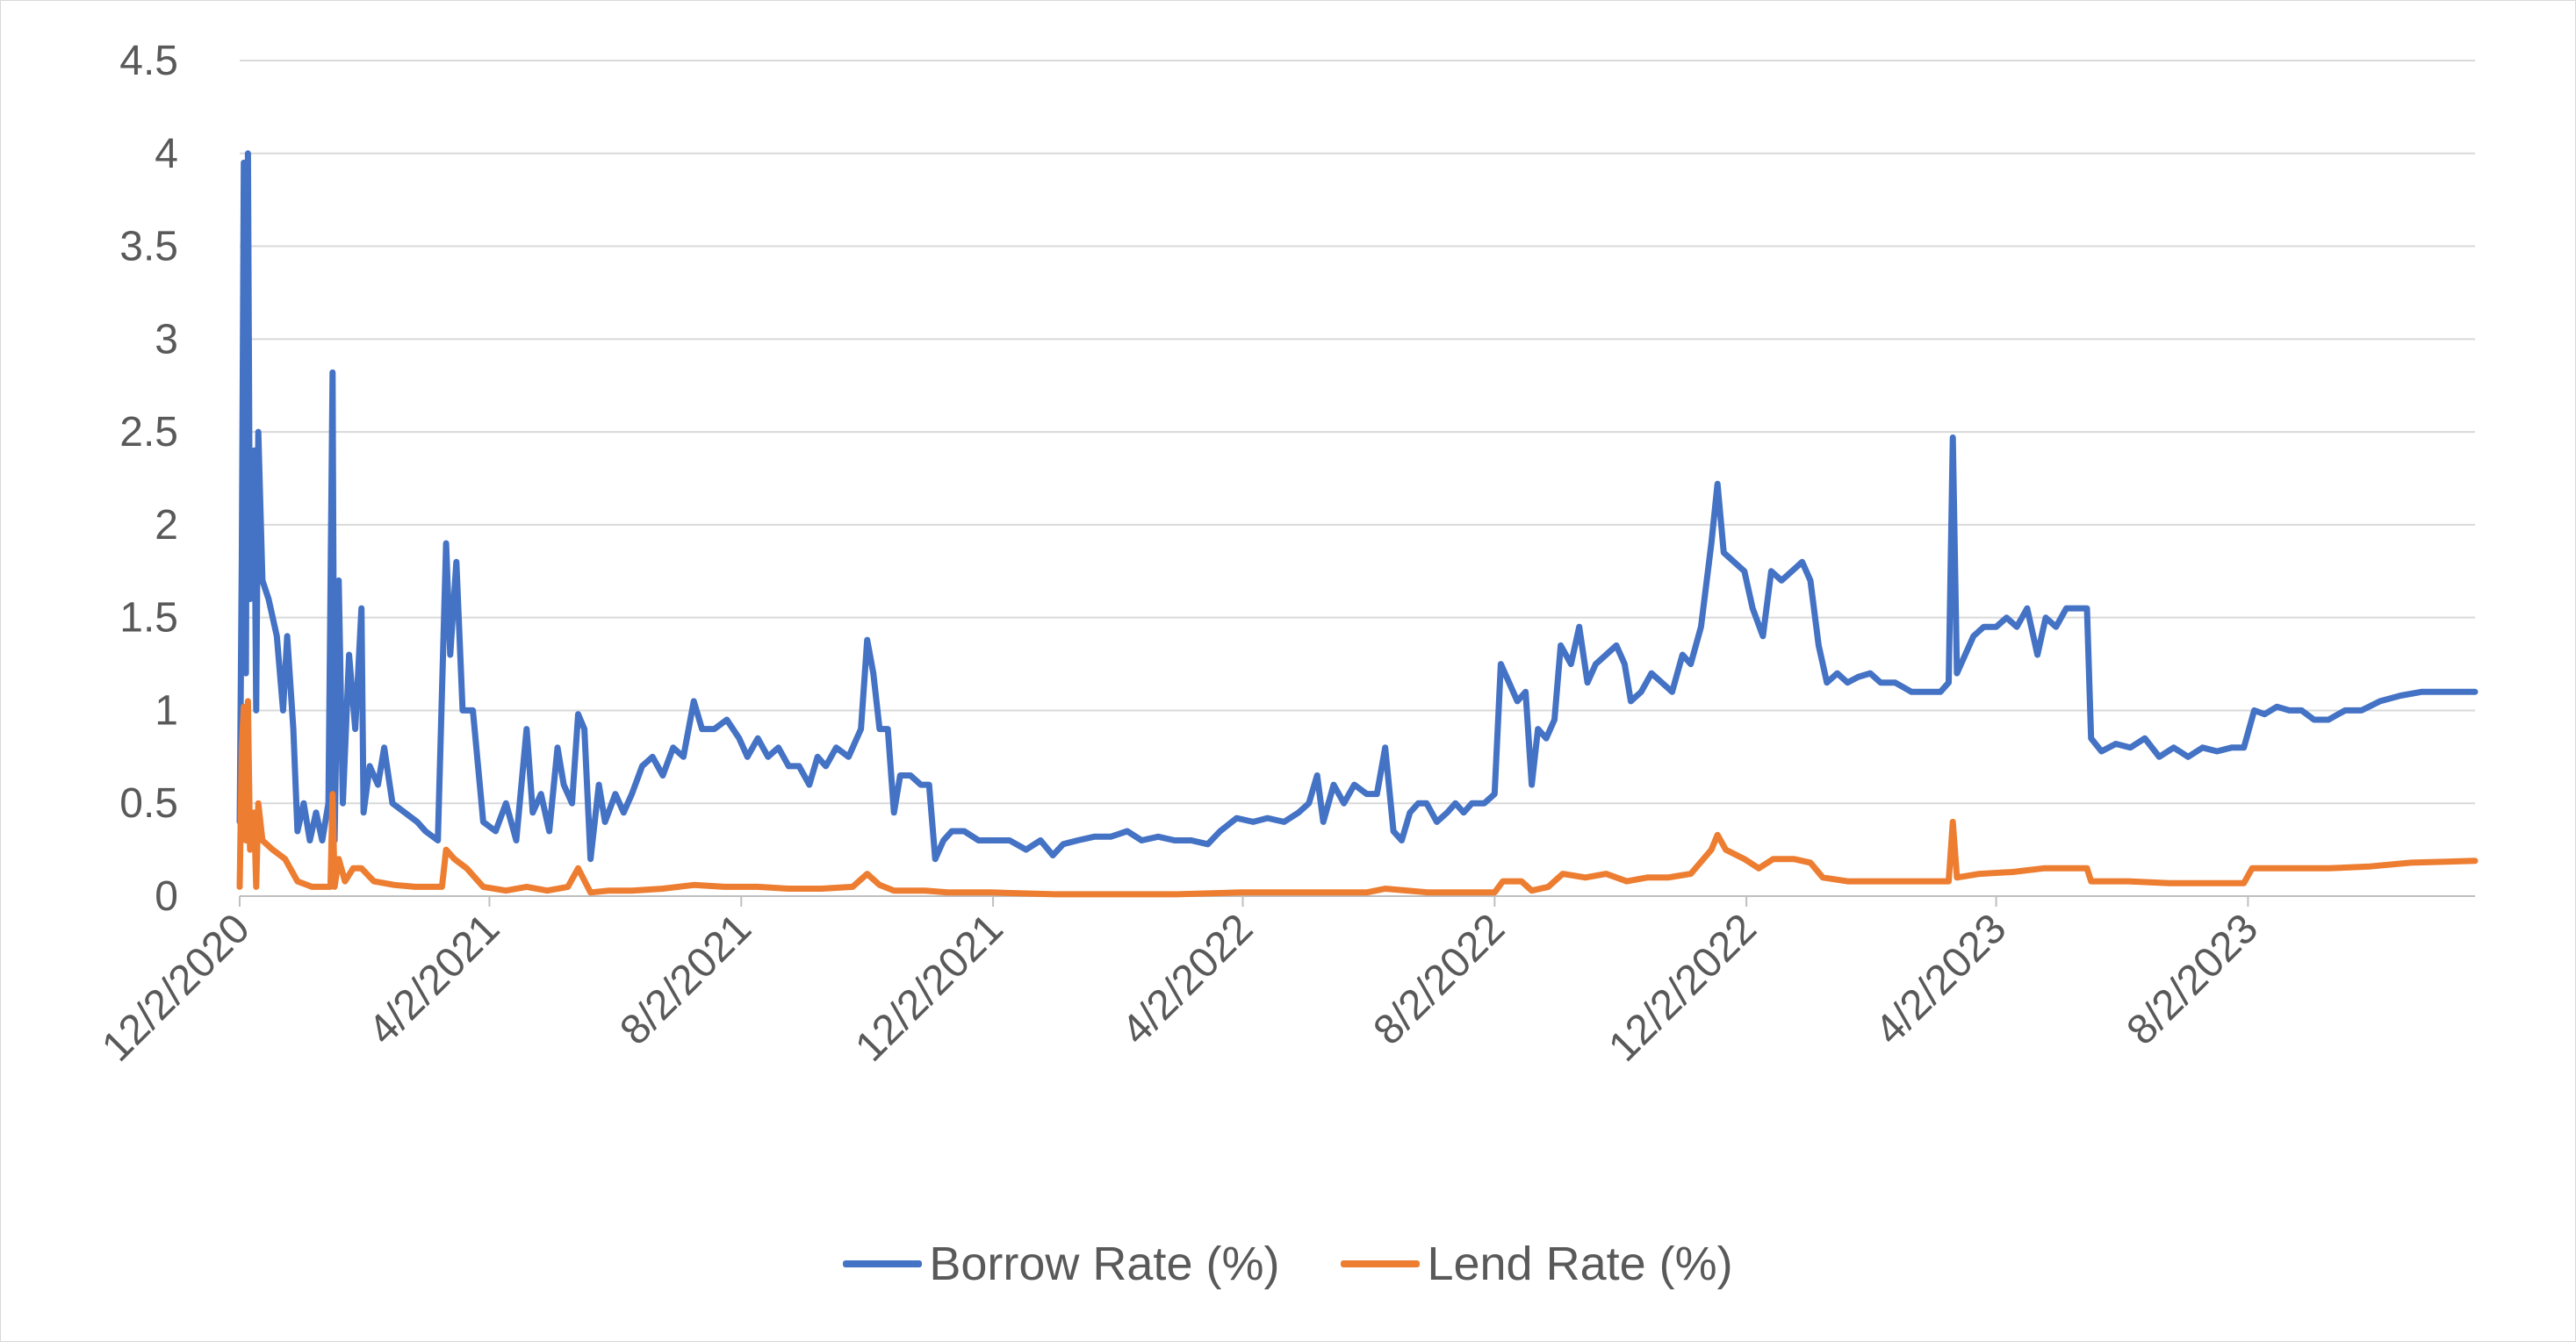  What do you see at coordinates (1381, 1263) in the screenshot?
I see `legend-swatch-lend` at bounding box center [1381, 1263].